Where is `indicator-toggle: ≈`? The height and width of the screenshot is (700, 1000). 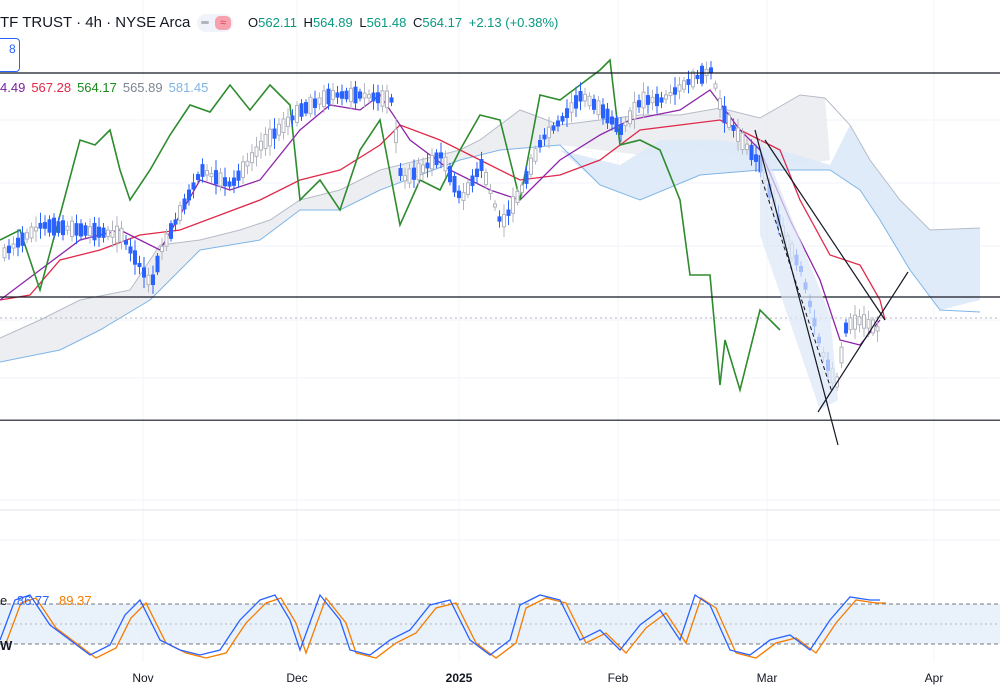 indicator-toggle: ≈ is located at coordinates (215, 23).